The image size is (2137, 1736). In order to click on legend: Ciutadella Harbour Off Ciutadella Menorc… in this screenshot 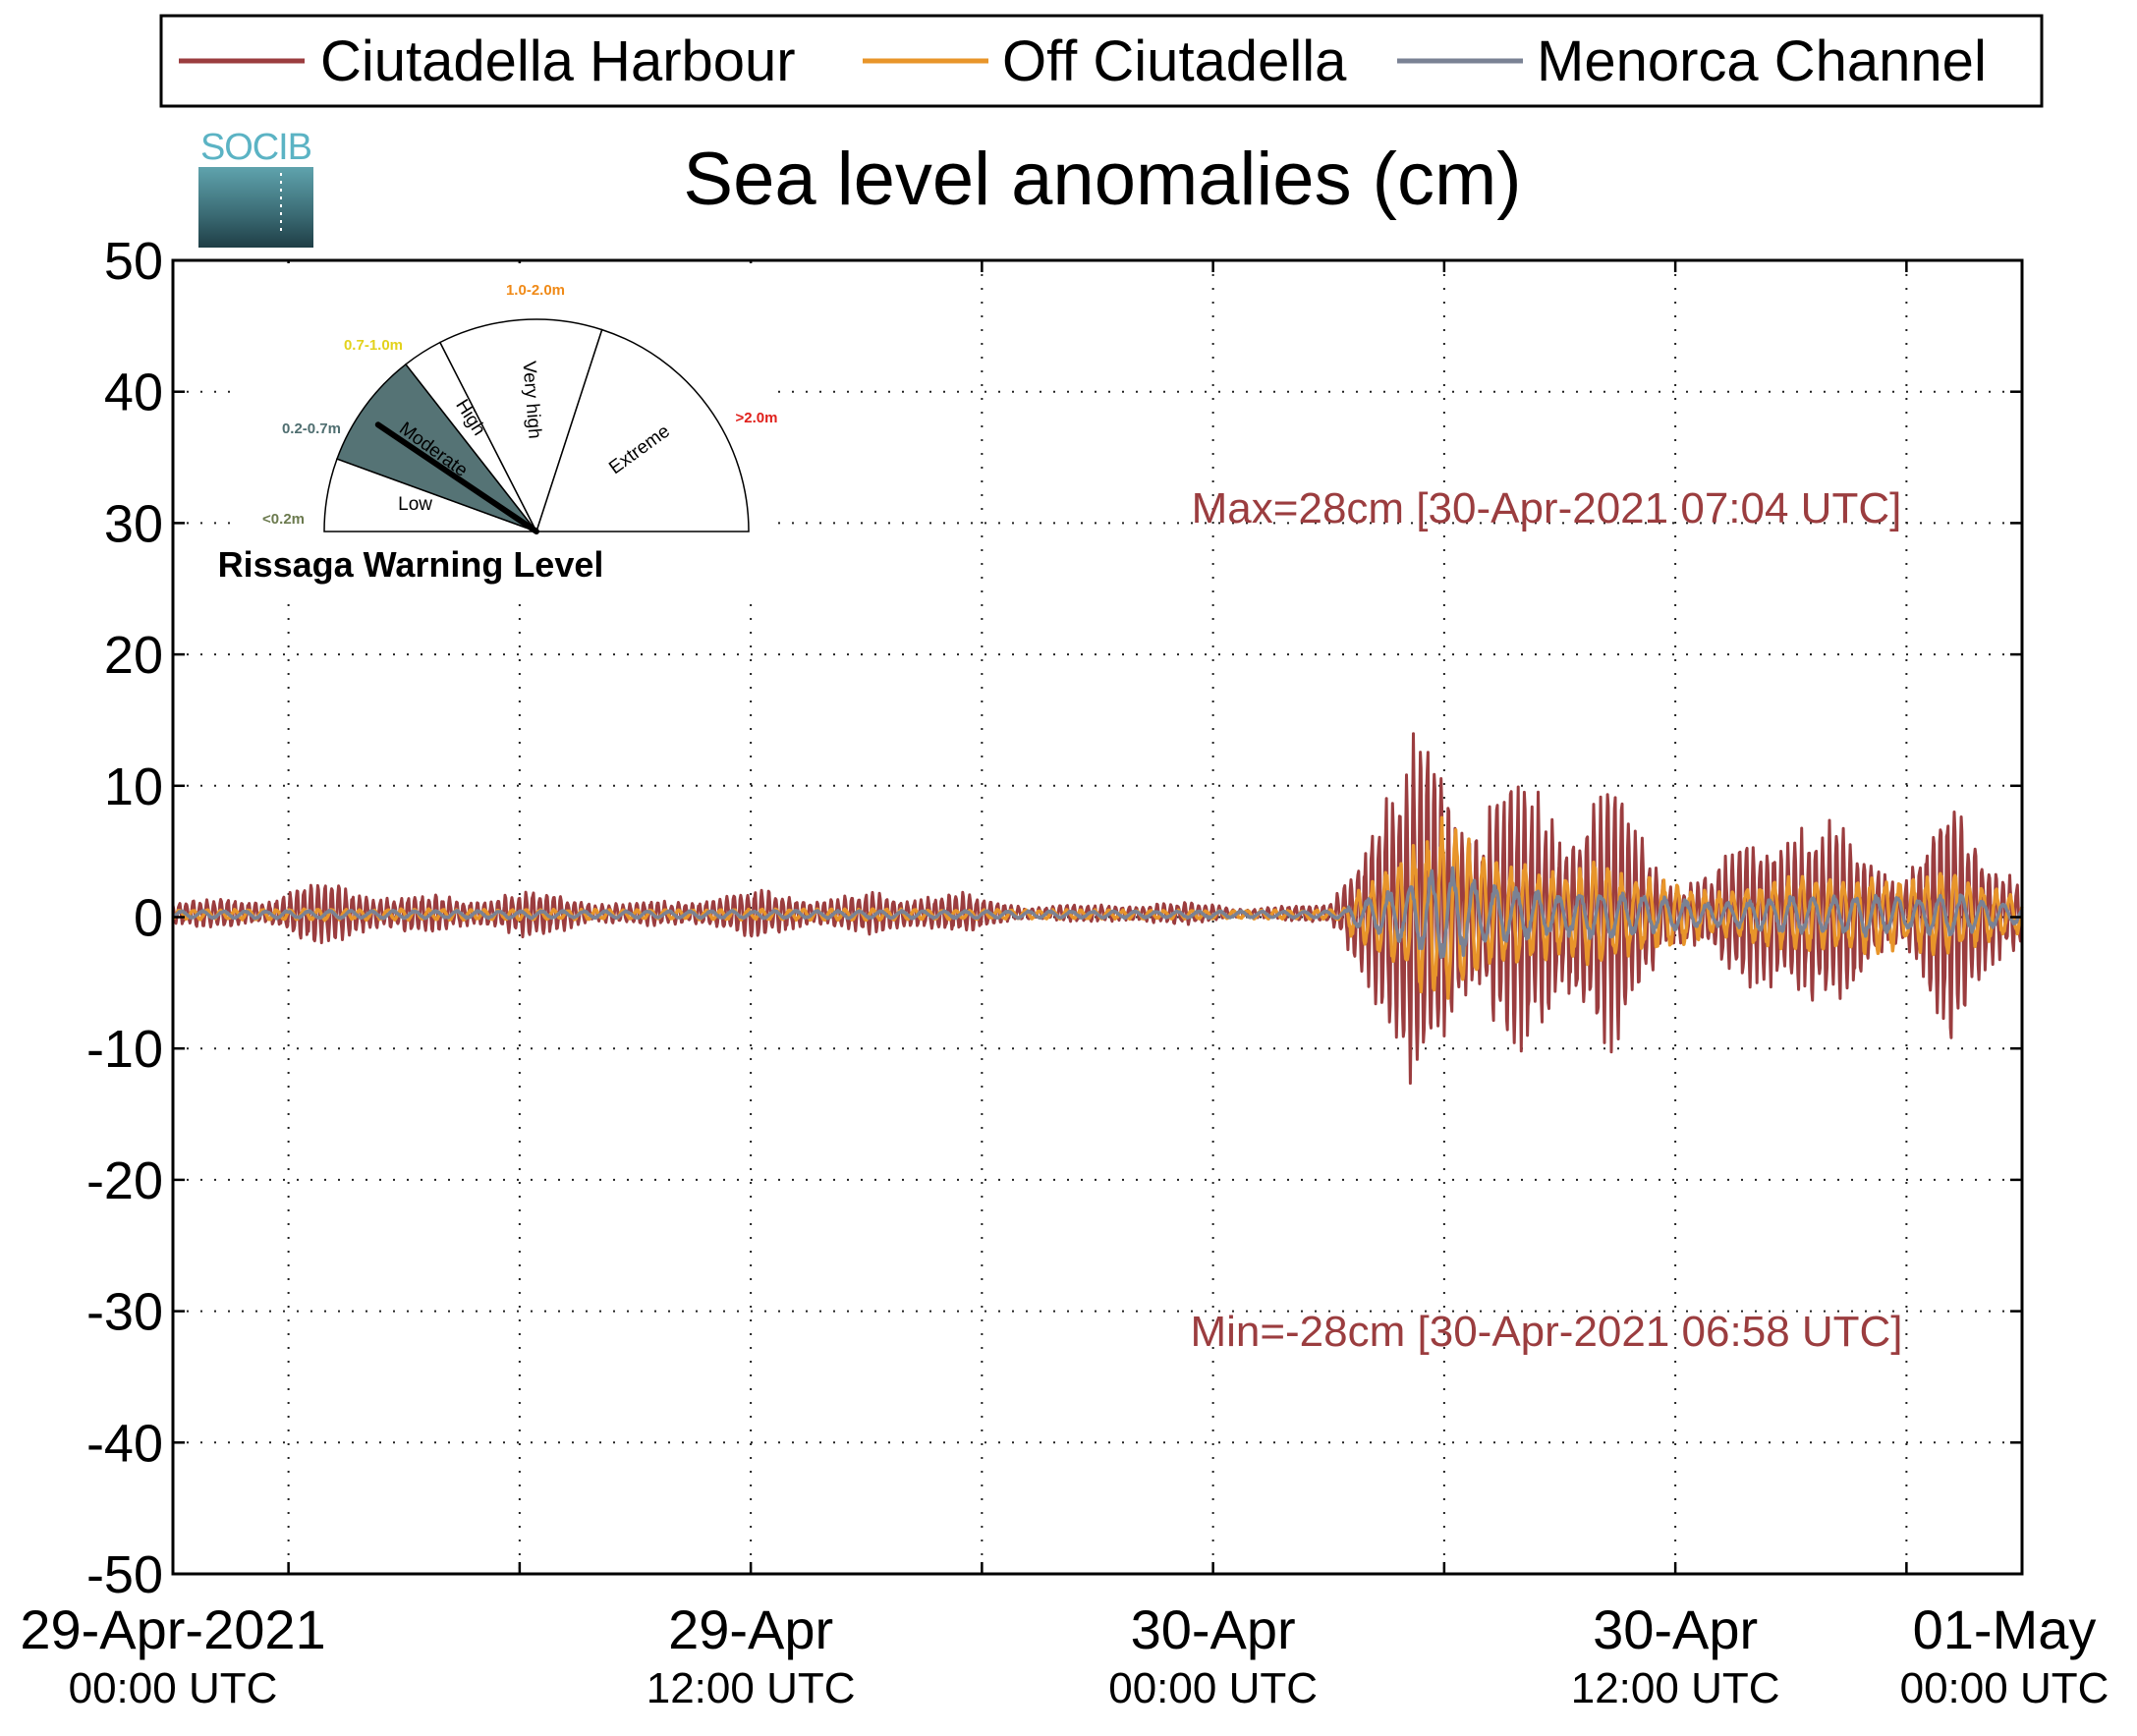, I will do `click(1101, 61)`.